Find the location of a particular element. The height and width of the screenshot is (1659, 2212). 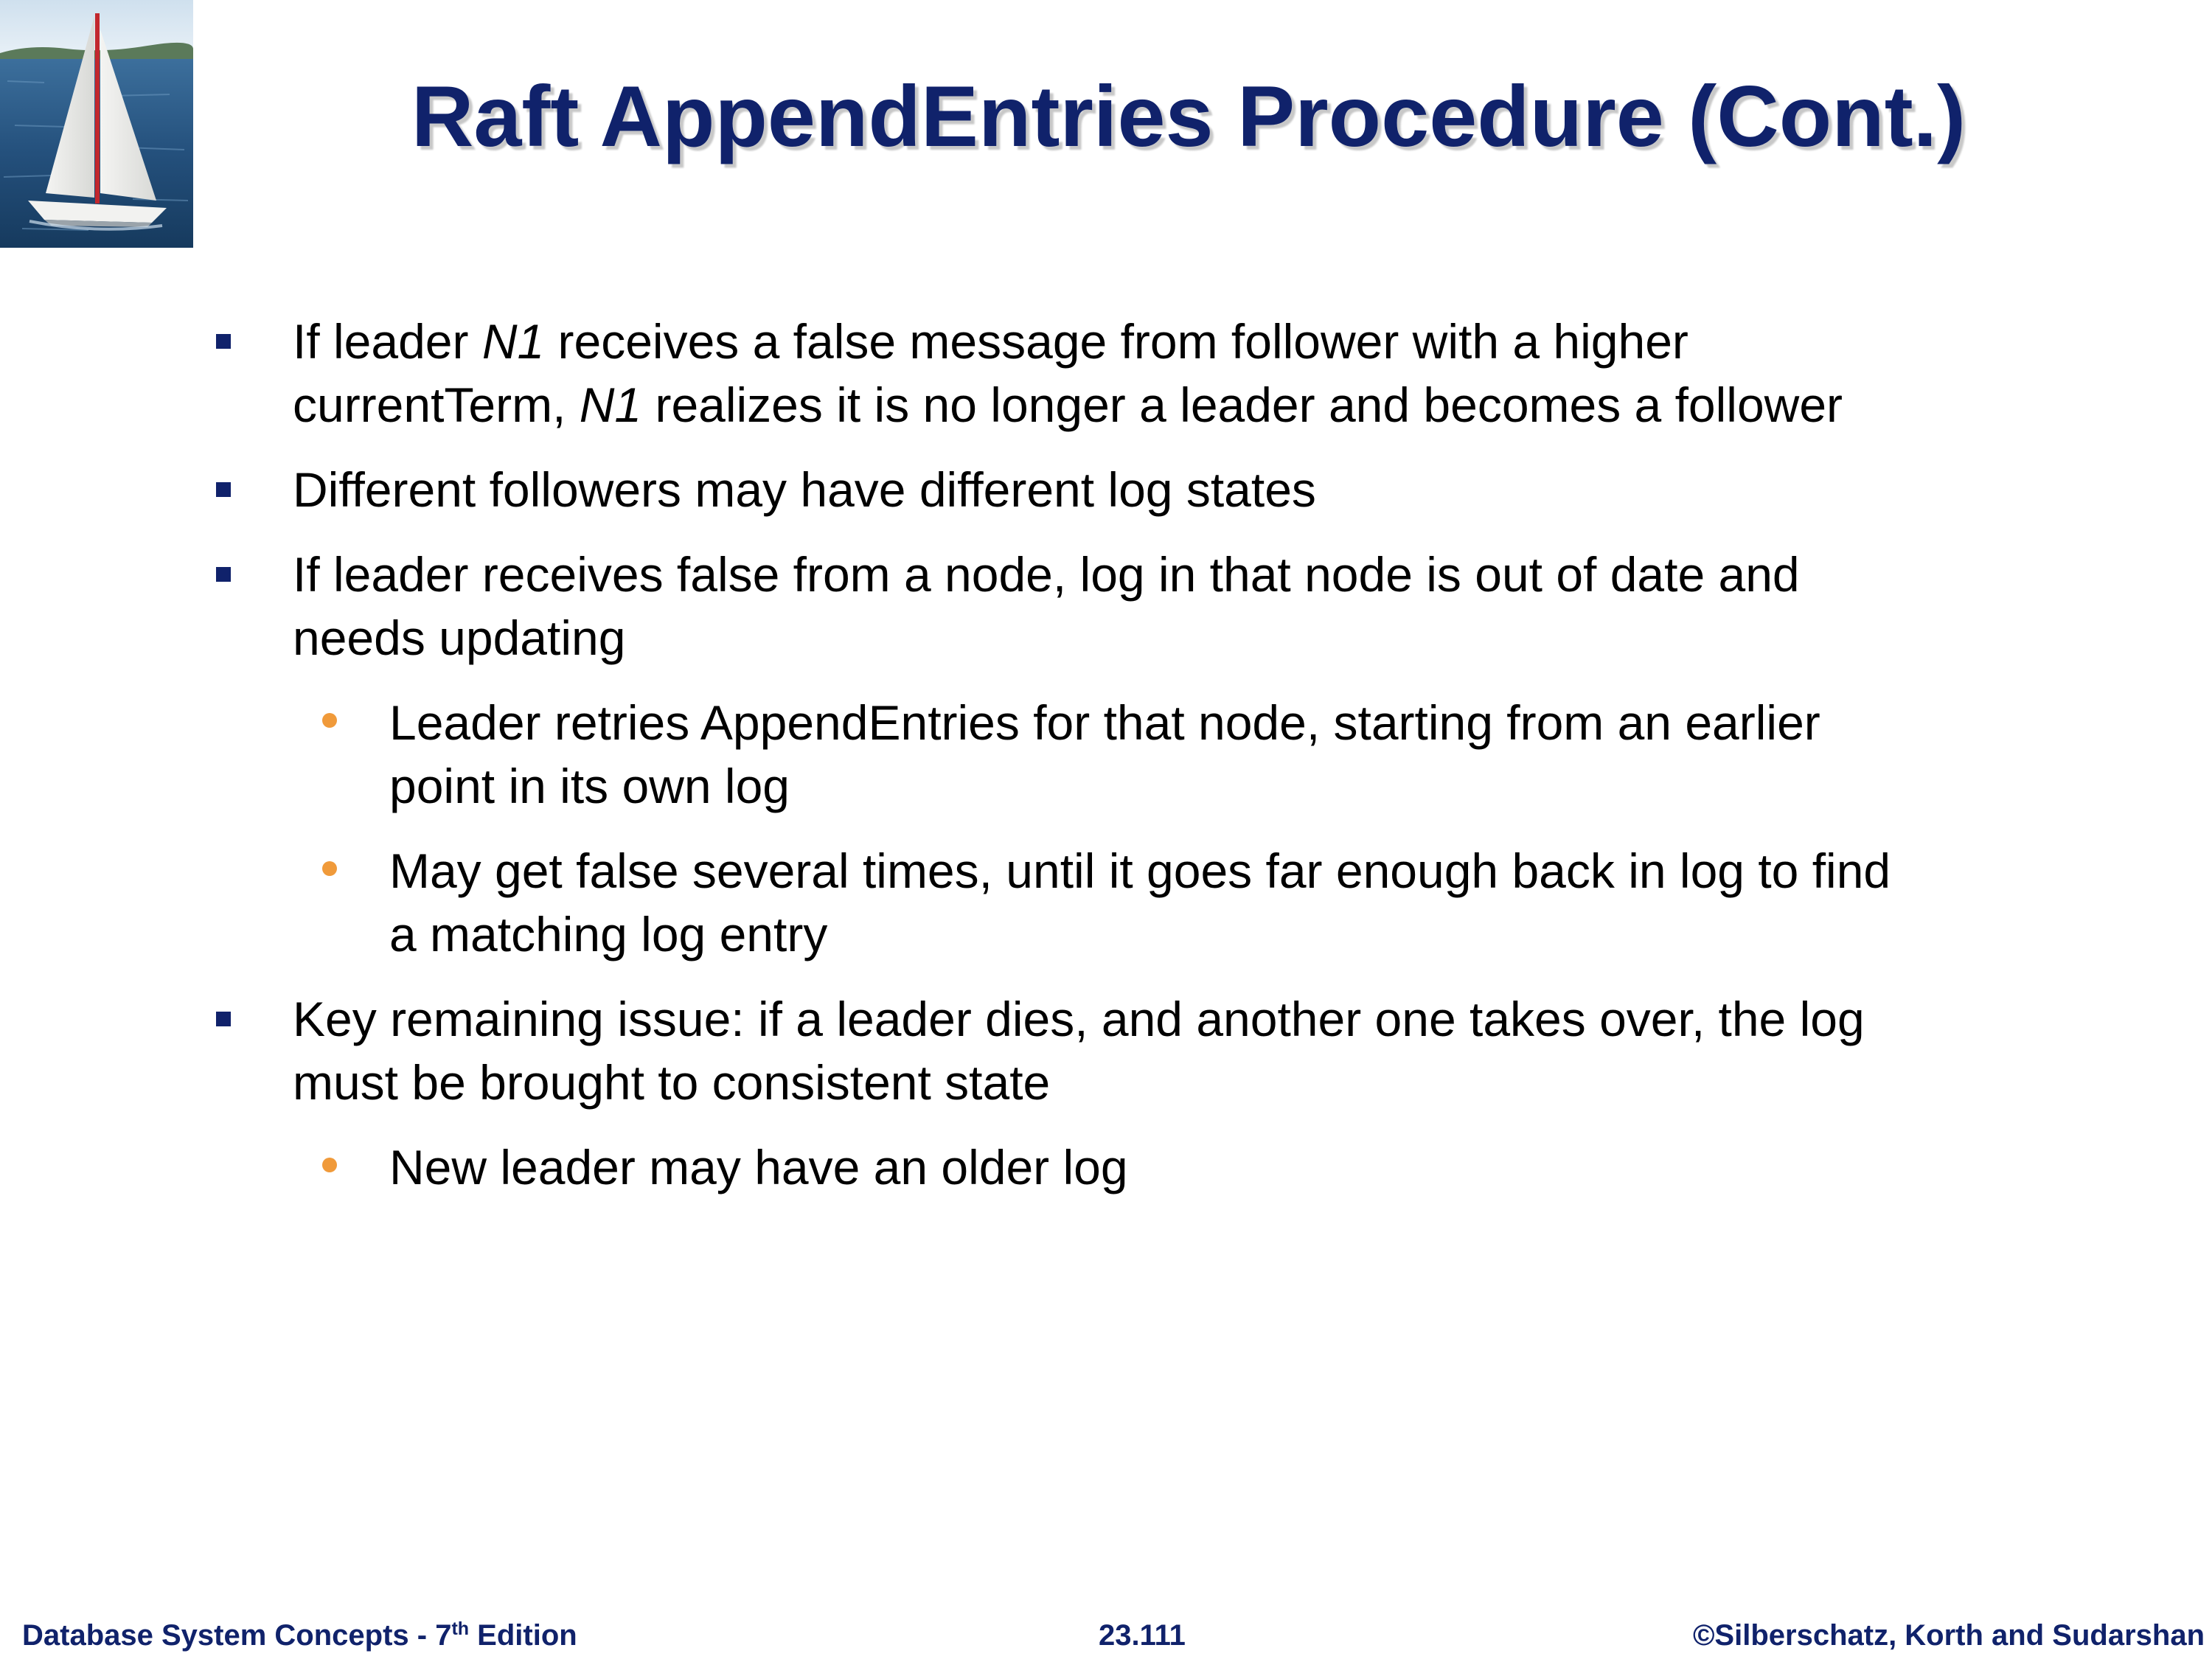

slide-title: Raft AppendEntries Procedure (Cont.) is located at coordinates (1188, 116).